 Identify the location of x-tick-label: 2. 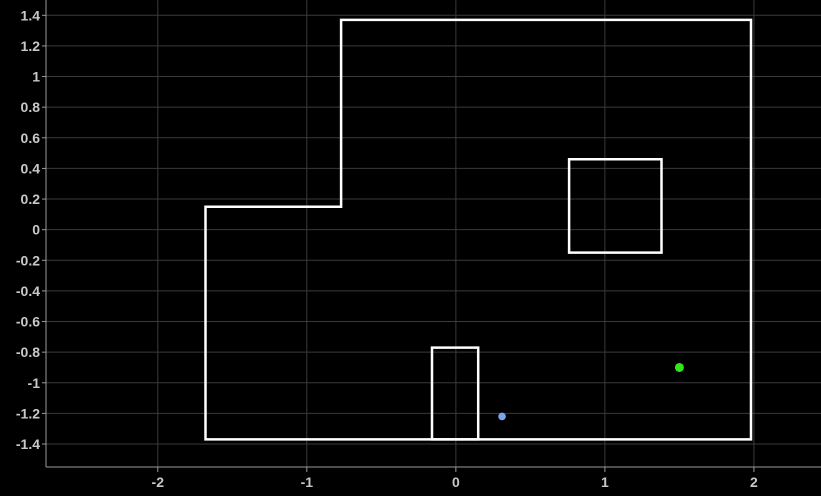
(754, 482).